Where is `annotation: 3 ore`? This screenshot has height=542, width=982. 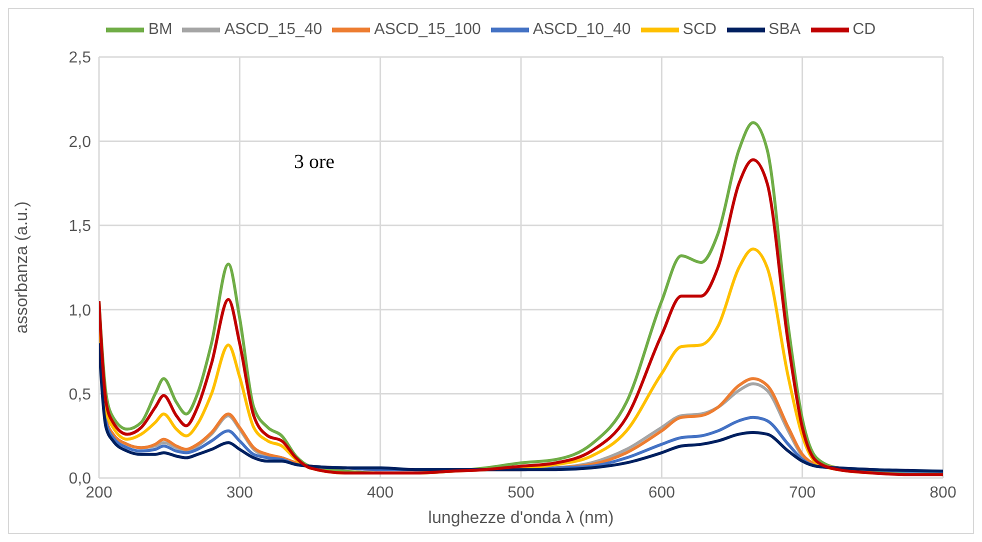 annotation: 3 ore is located at coordinates (314, 162).